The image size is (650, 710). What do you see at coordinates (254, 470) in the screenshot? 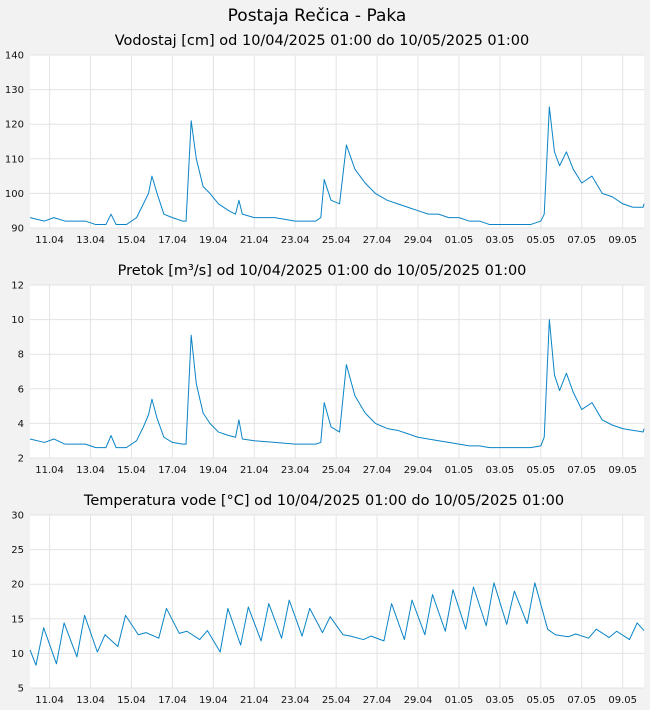
I see `x-tick-label-pretok: 21.04` at bounding box center [254, 470].